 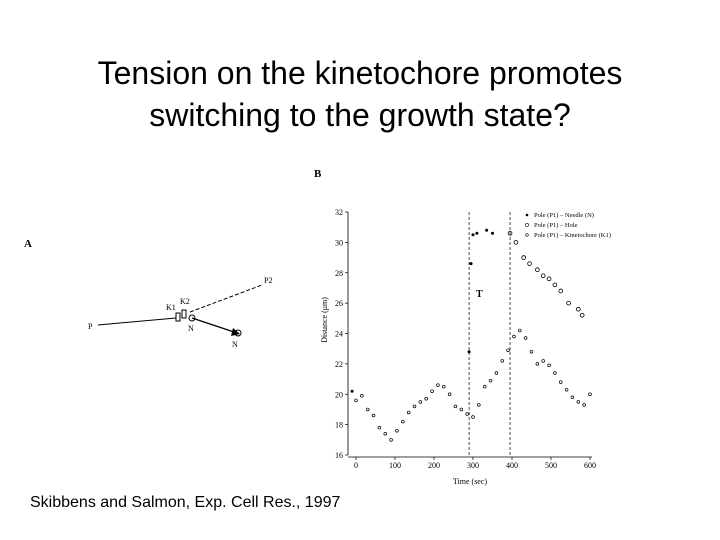 What do you see at coordinates (339, 242) in the screenshot?
I see `y-tick-label: 30` at bounding box center [339, 242].